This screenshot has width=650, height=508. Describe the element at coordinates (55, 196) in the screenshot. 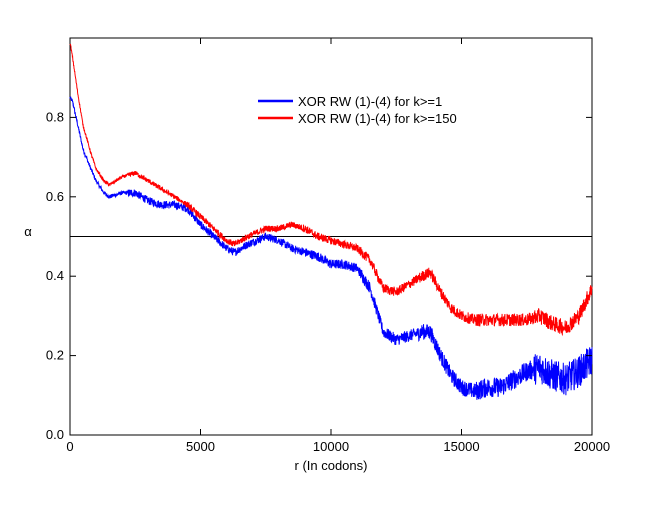

I see `y-tick-label: 0.6` at that location.